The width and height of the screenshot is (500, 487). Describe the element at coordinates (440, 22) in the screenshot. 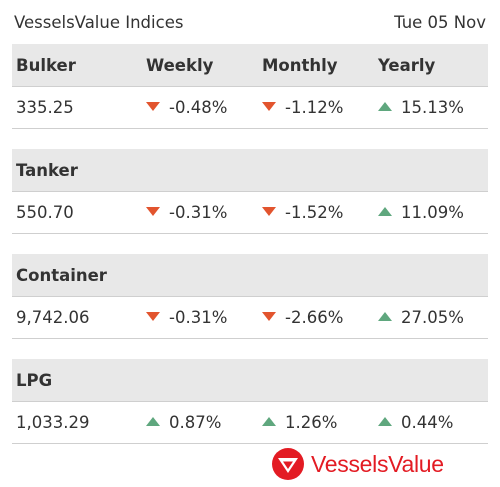

I see `widget-date: Tue 05 Nov` at that location.